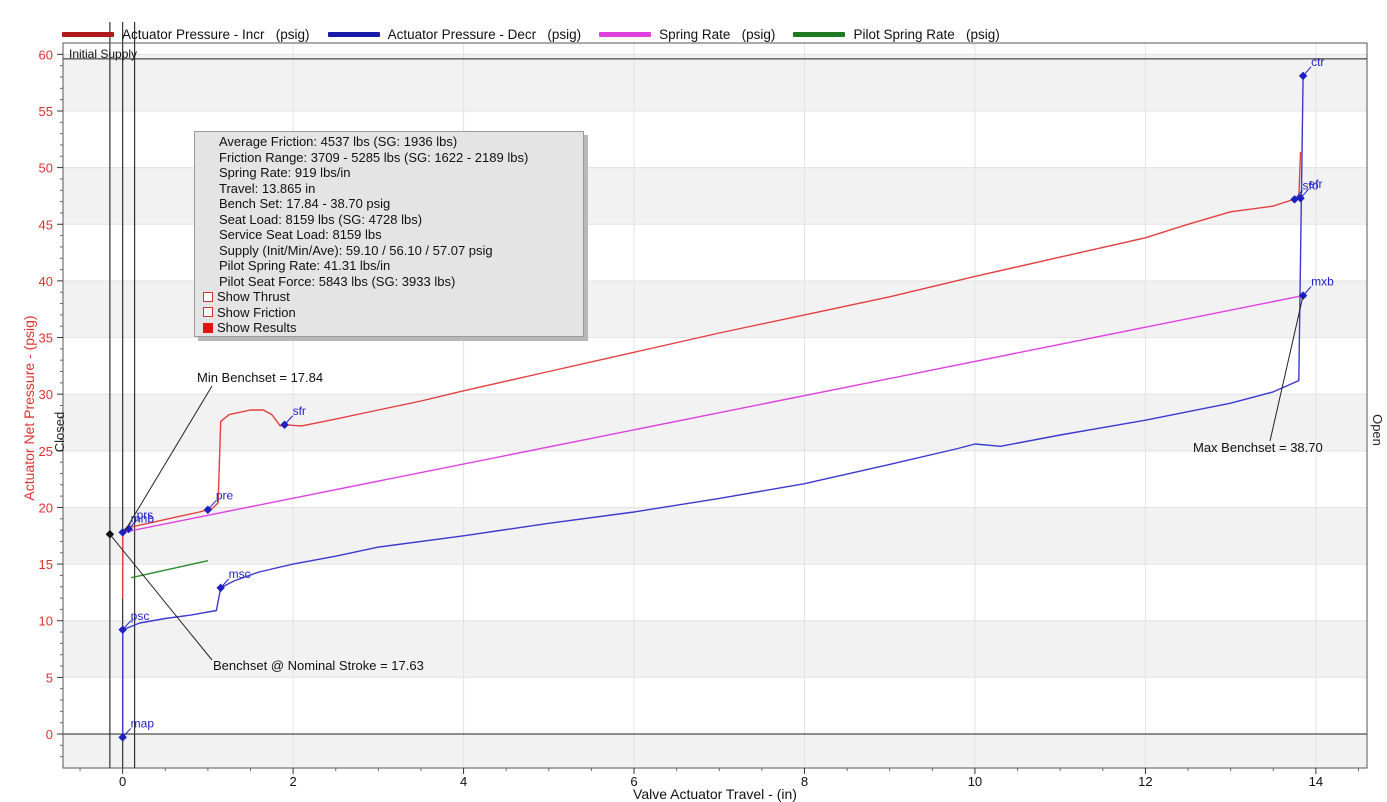 The width and height of the screenshot is (1387, 802). Describe the element at coordinates (1145, 781) in the screenshot. I see `x-tick-label: 12` at that location.